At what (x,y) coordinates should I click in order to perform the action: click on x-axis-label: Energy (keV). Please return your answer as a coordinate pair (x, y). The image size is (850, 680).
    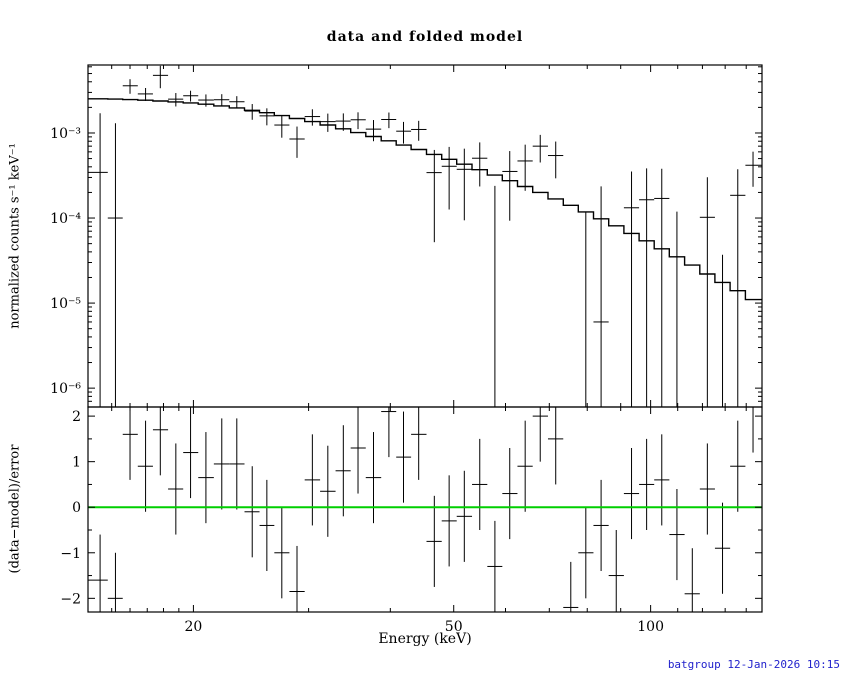
    Looking at the image, I should click on (425, 639).